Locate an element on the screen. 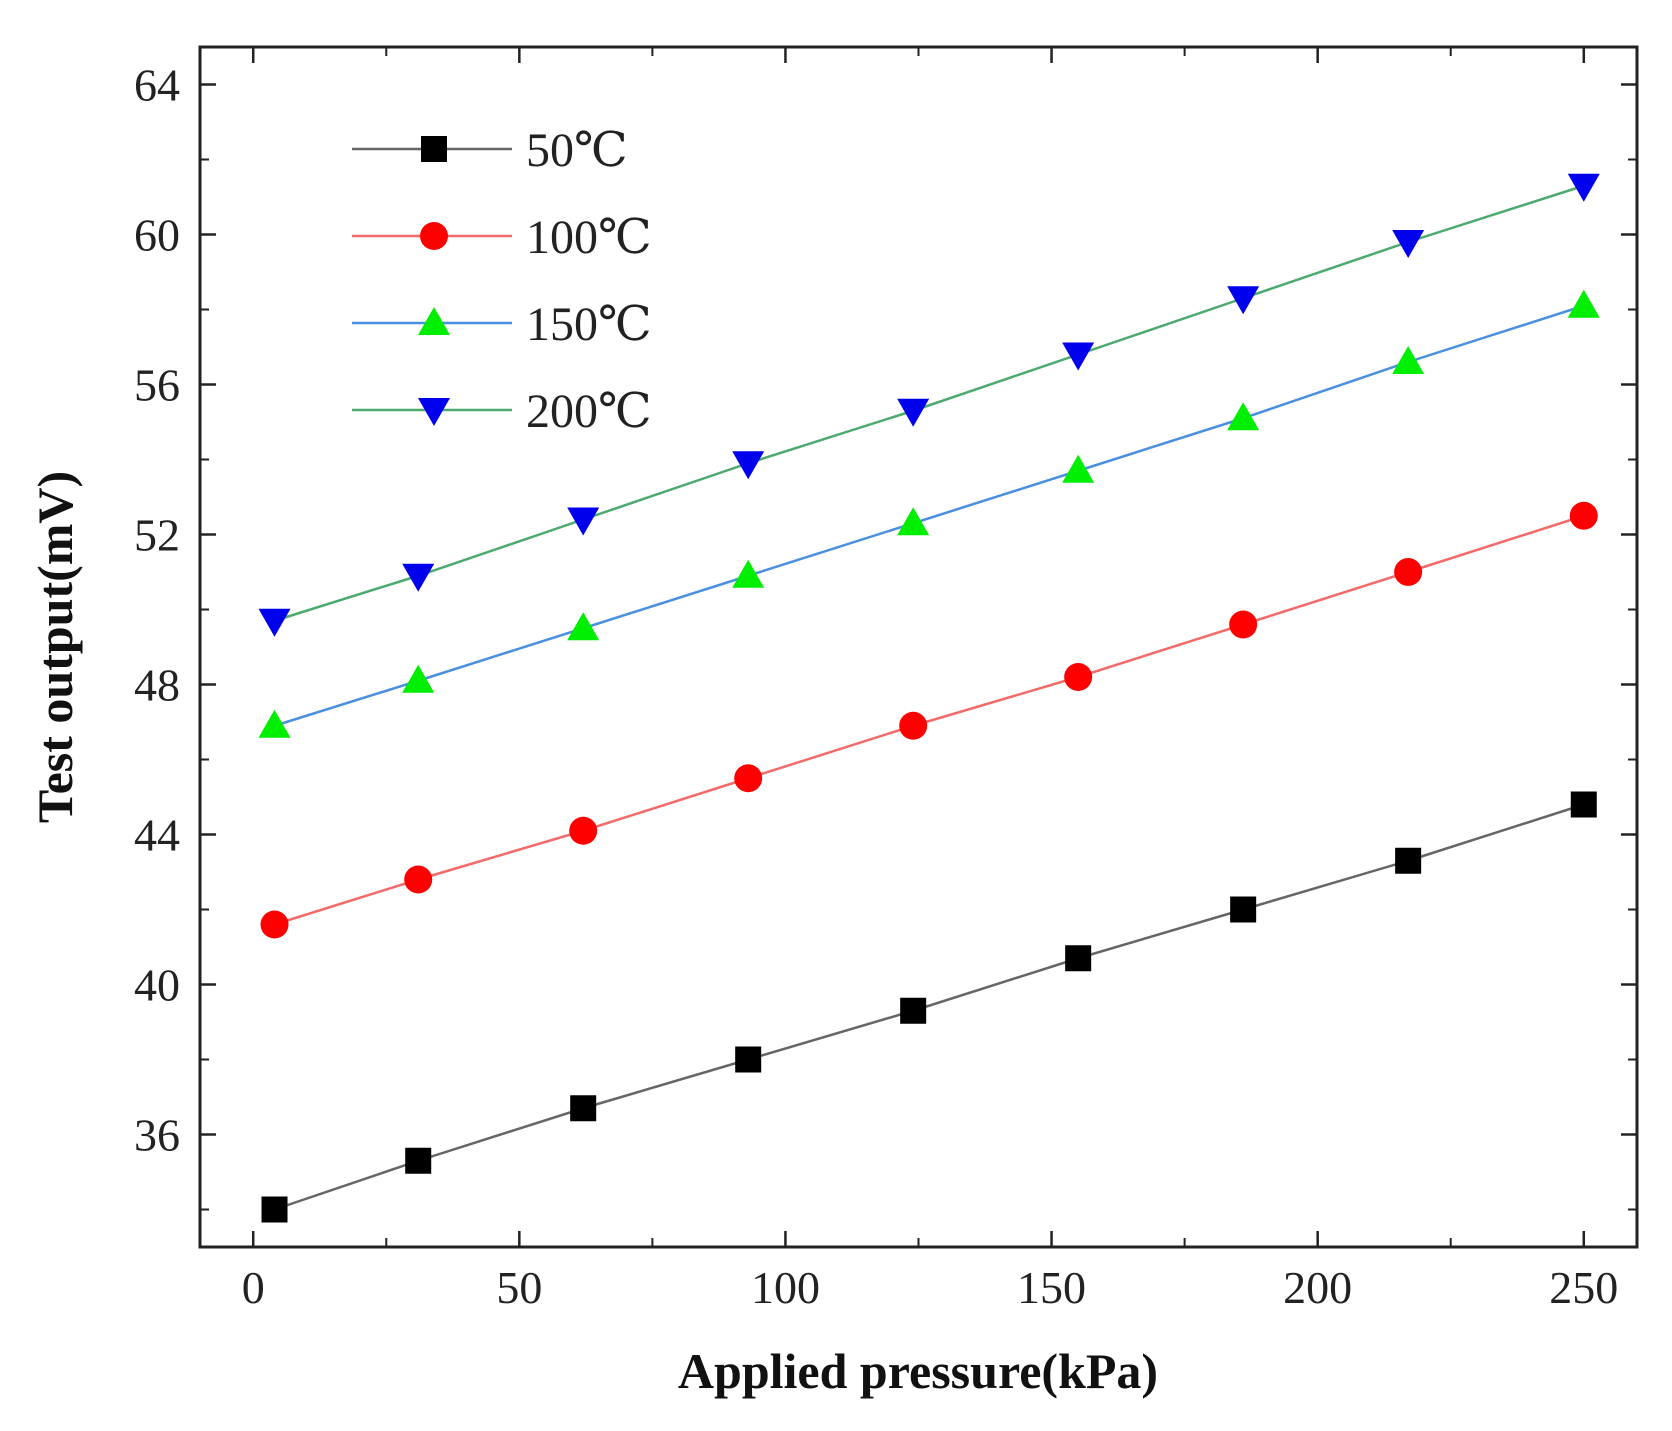 The image size is (1672, 1431). y-tick-label: 44 is located at coordinates (157, 835).